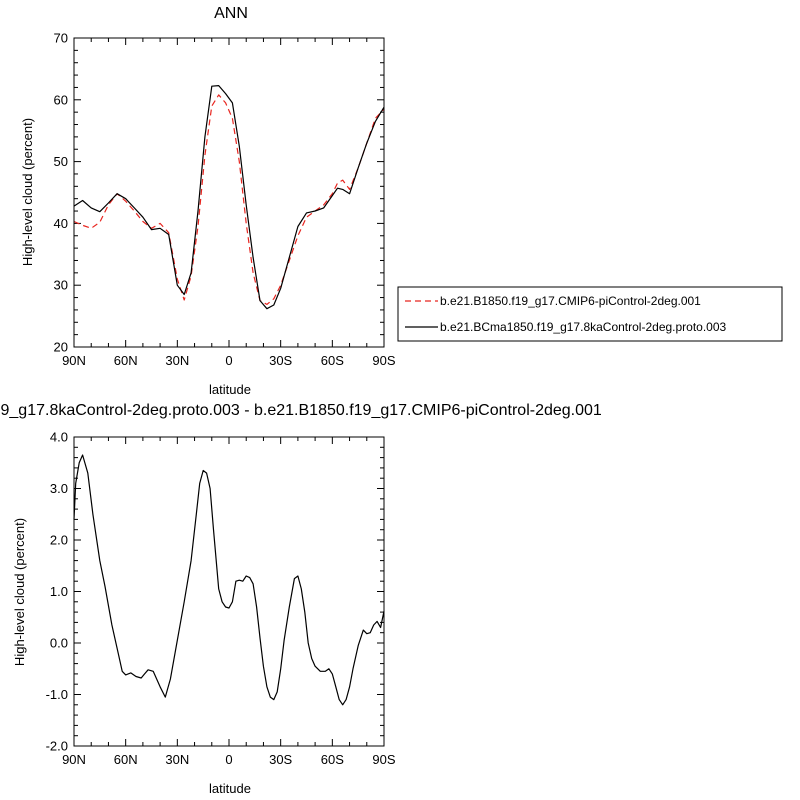  What do you see at coordinates (59, 591) in the screenshot?
I see `y-tick-label: 1.0` at bounding box center [59, 591].